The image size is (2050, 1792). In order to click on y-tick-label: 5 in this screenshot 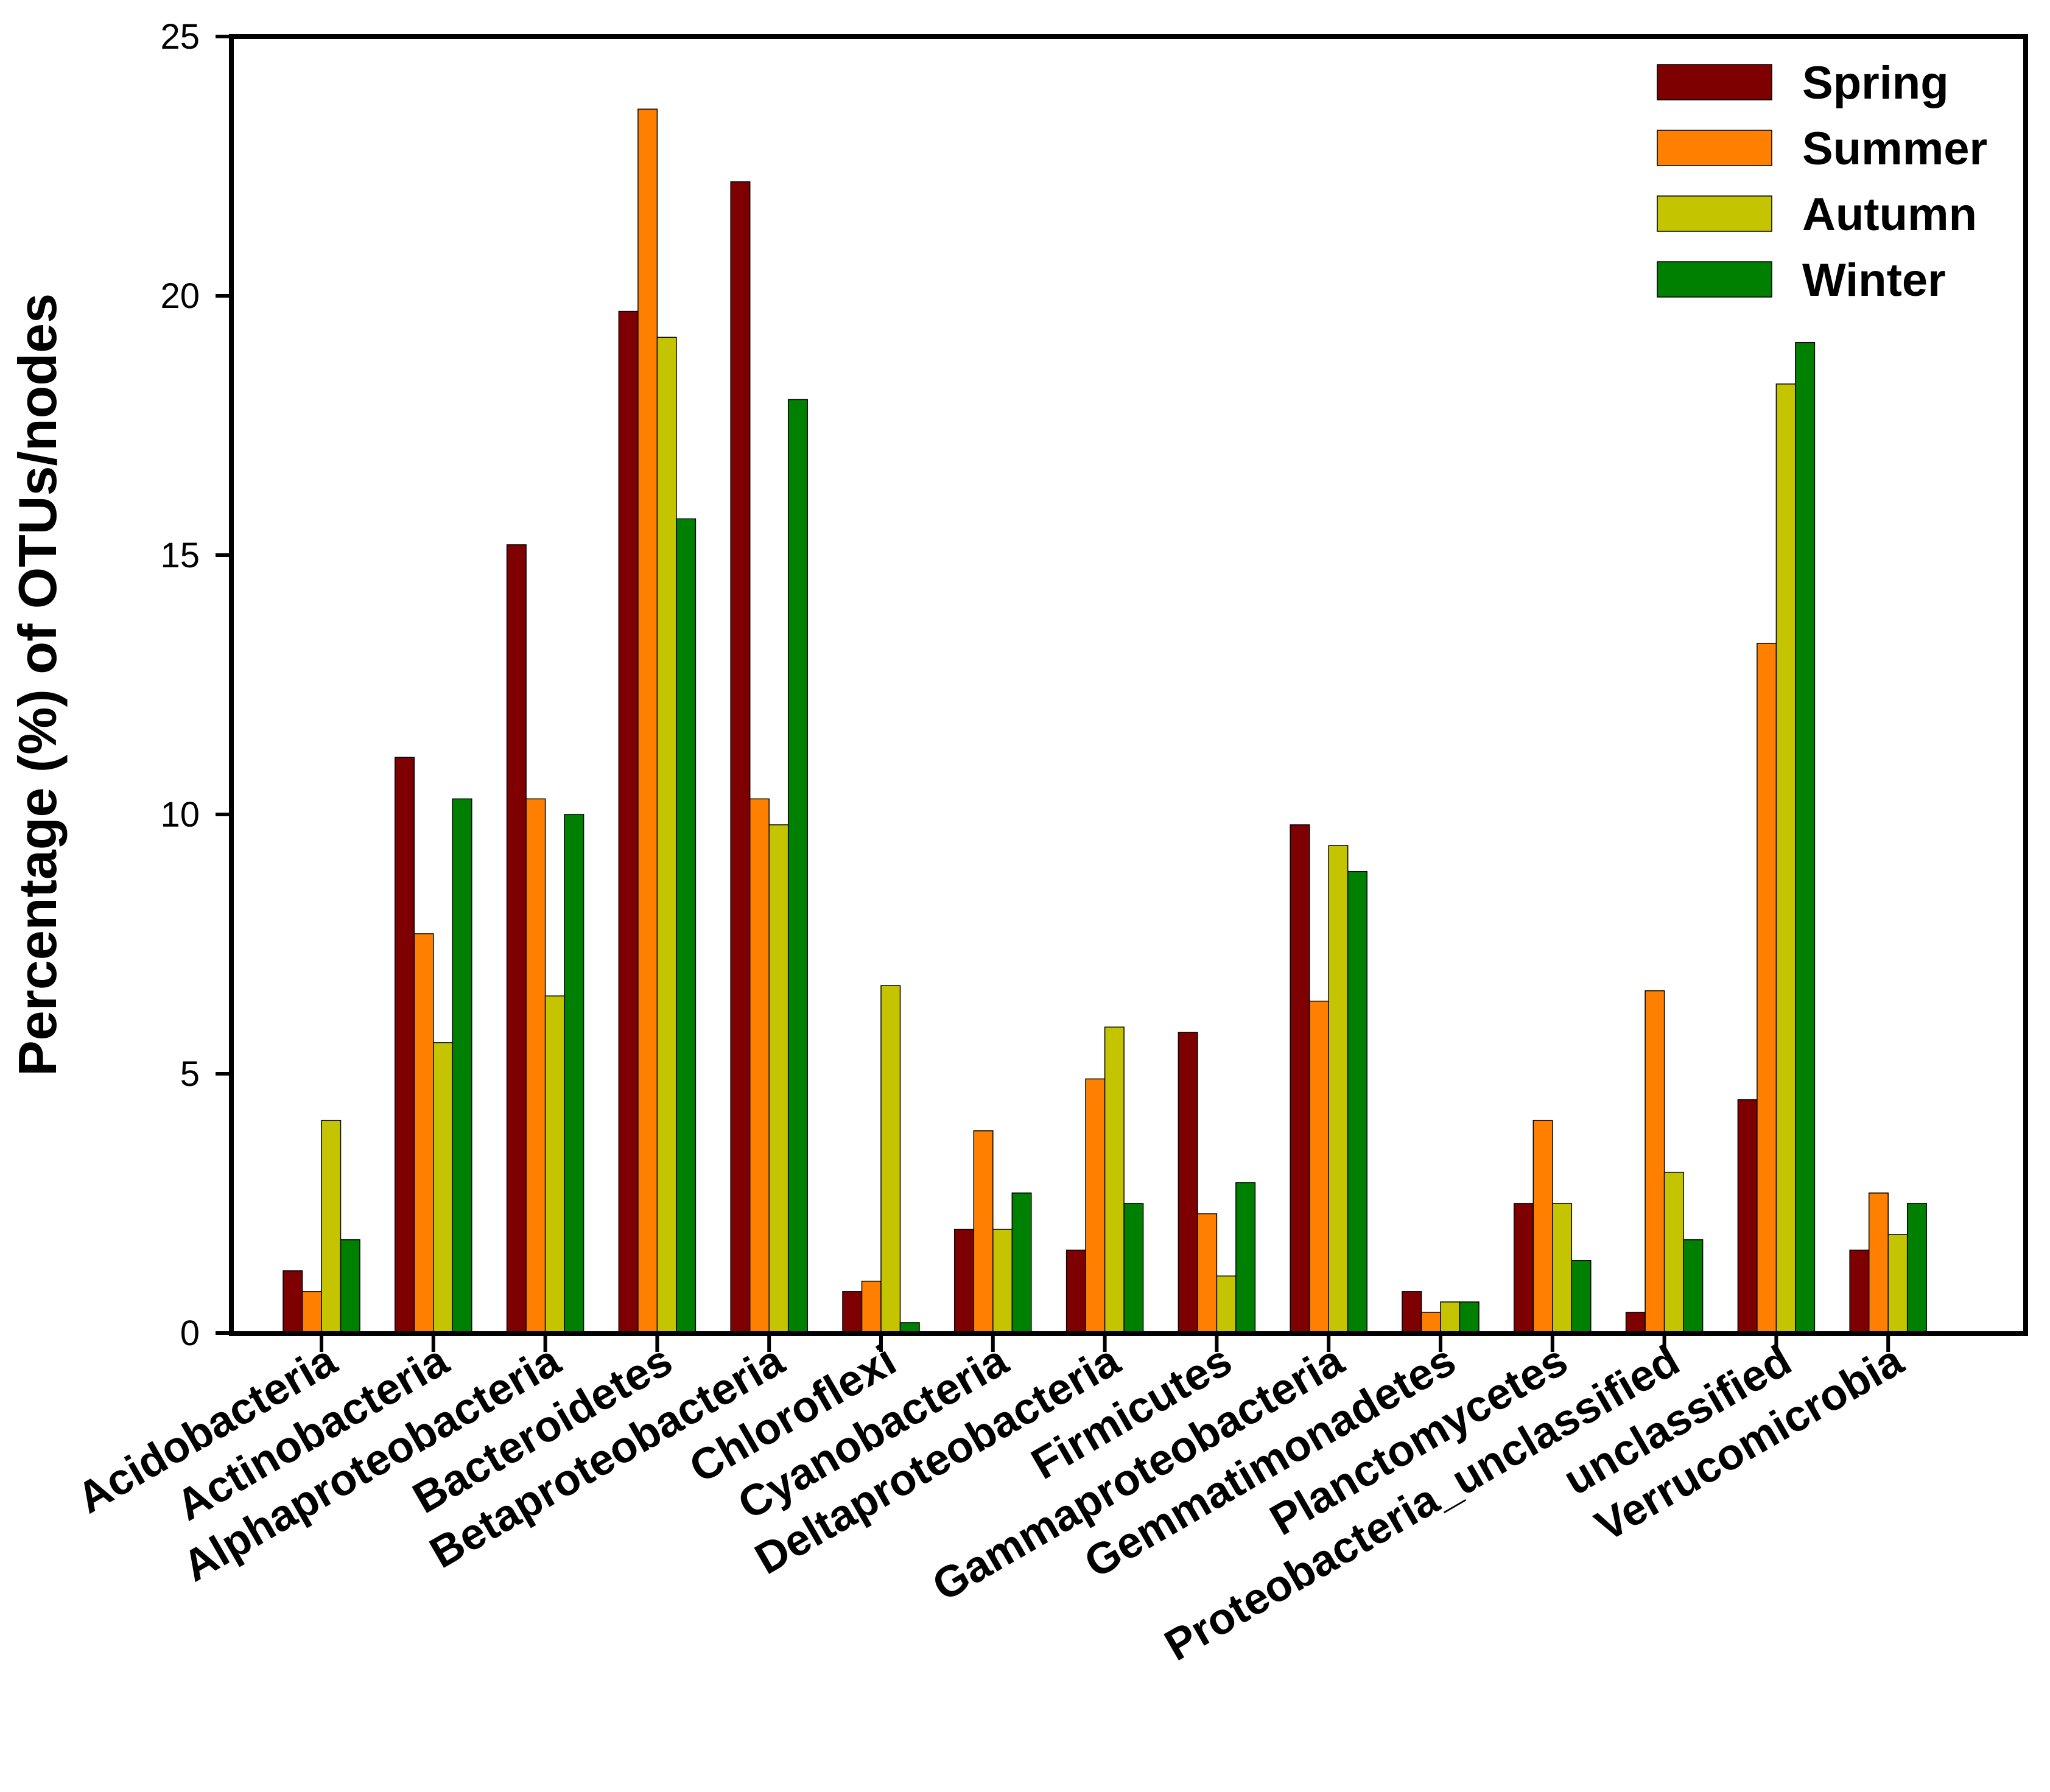, I will do `click(190, 1074)`.